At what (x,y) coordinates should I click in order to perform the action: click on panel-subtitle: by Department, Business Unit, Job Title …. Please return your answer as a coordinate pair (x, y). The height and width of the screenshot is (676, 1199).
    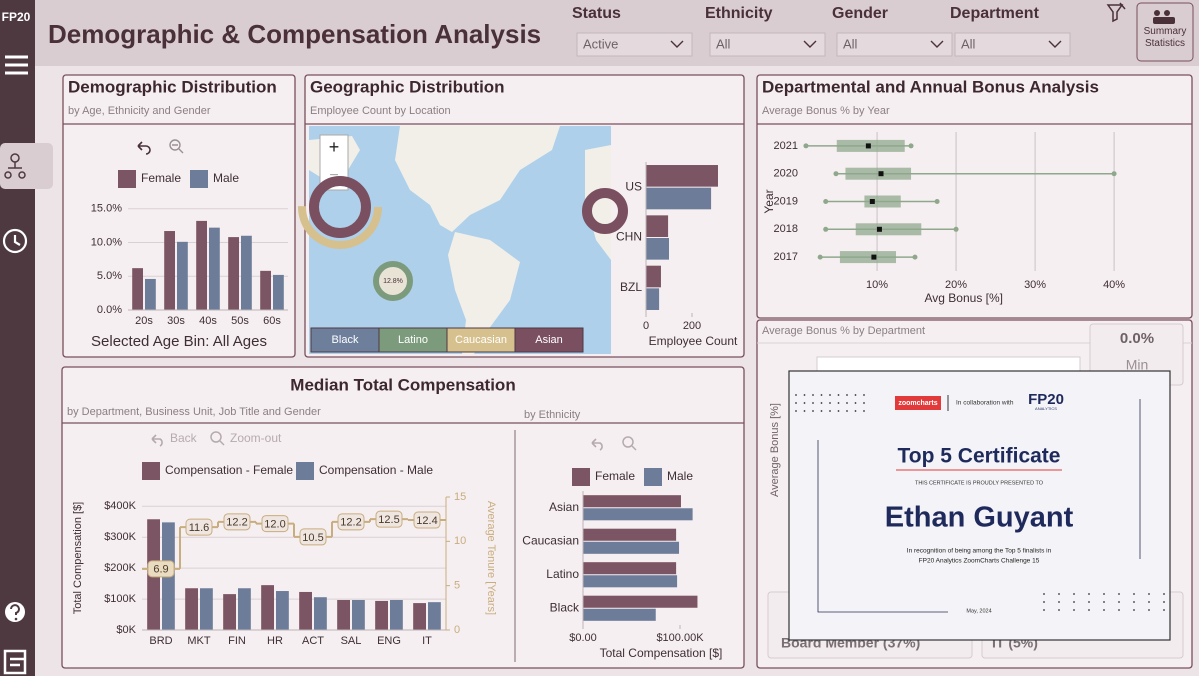
    Looking at the image, I should click on (194, 412).